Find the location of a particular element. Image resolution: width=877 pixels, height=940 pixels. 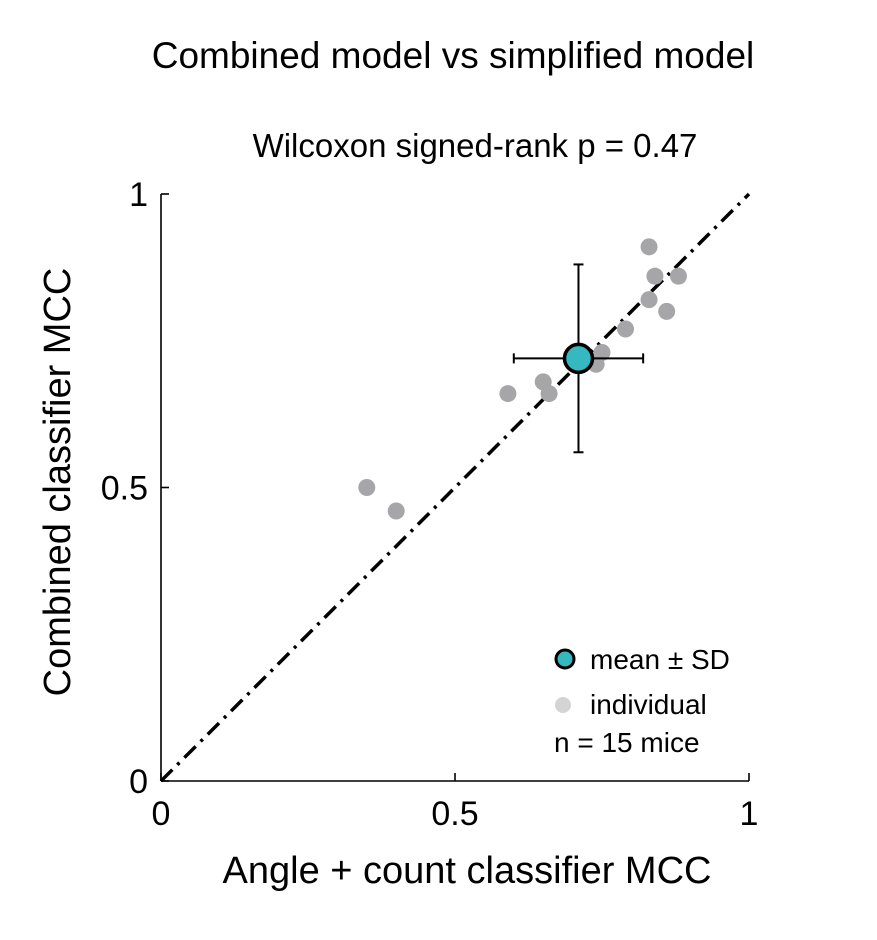

individual-points is located at coordinates (522, 379).